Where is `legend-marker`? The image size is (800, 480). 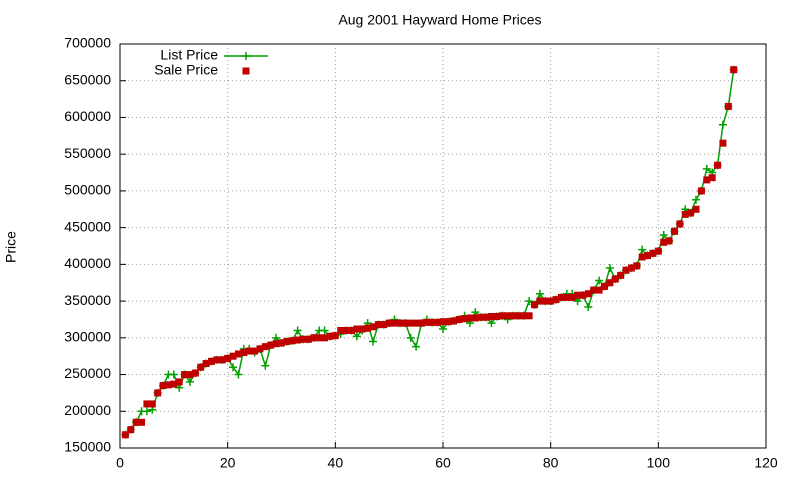 legend-marker is located at coordinates (246, 71).